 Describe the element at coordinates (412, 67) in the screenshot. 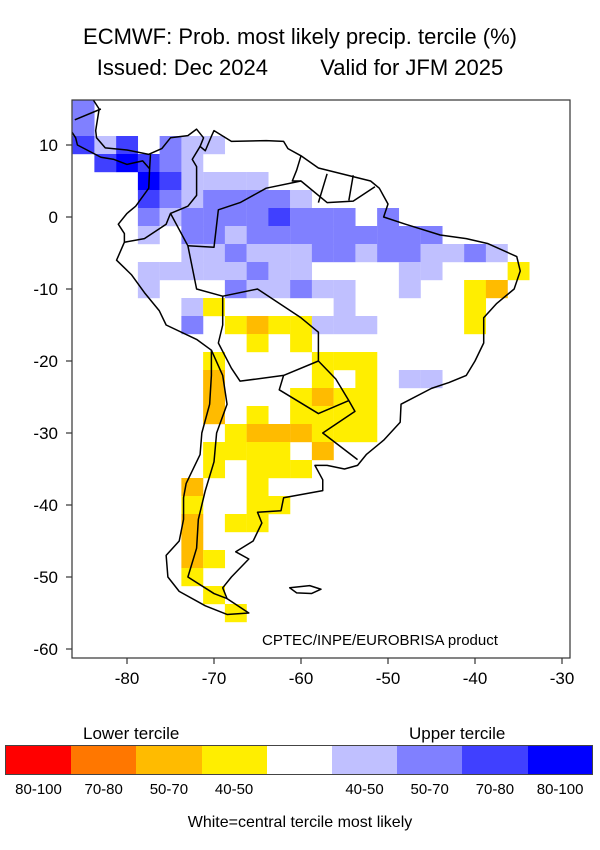

I see `valid-period: Valid for JFM 2025` at that location.